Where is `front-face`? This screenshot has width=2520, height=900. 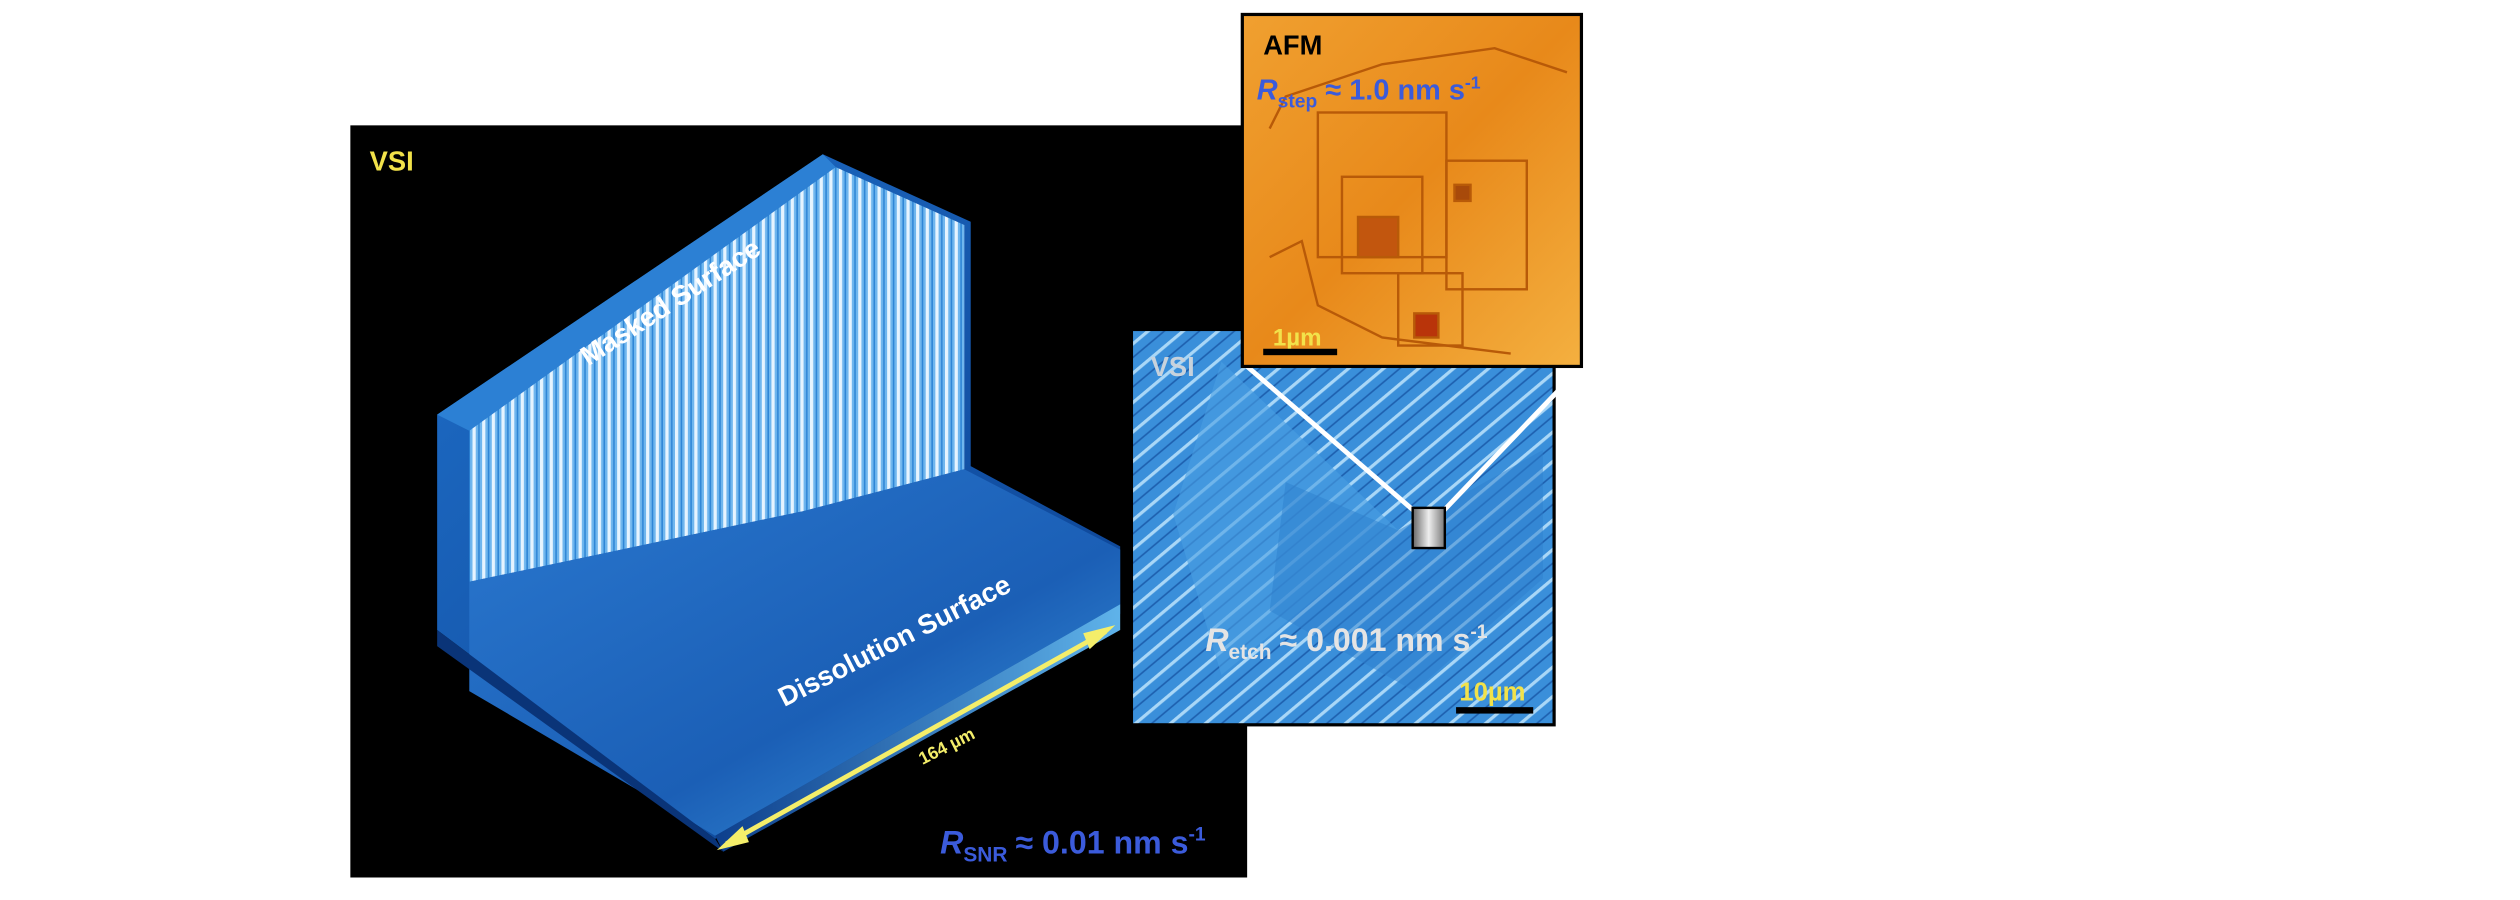 front-face is located at coordinates (918, 728).